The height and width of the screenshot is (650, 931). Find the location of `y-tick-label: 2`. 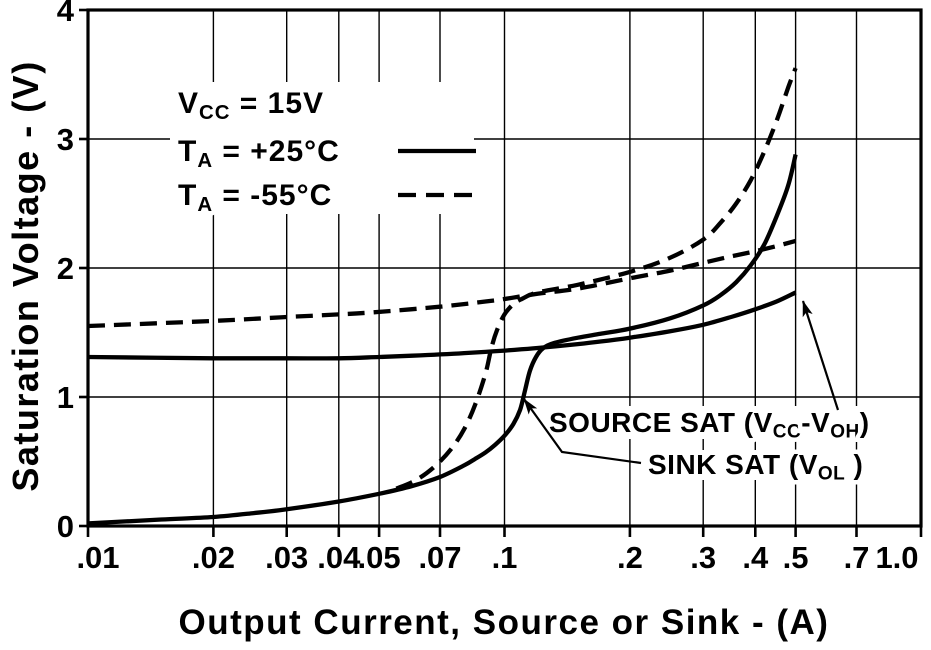

y-tick-label: 2 is located at coordinates (65, 268).